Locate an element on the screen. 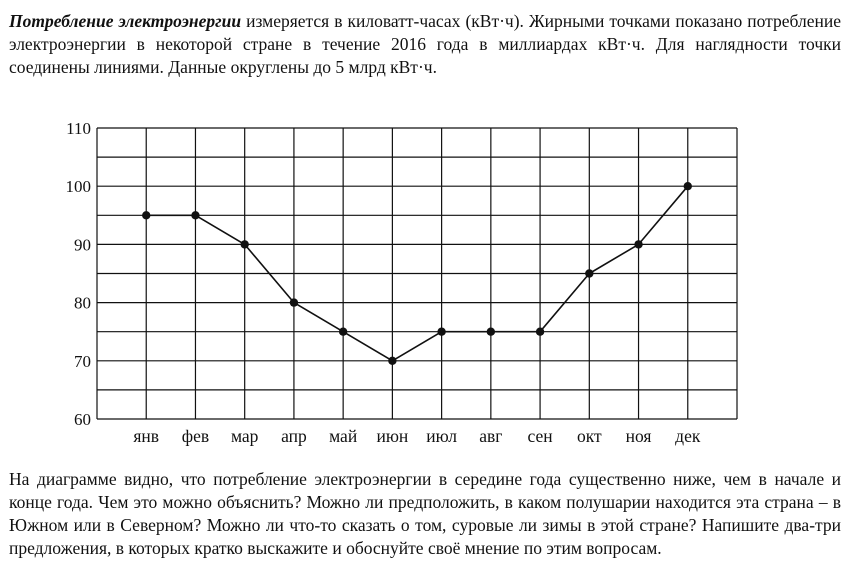 This screenshot has height=585, width=855. x-tick-label: фев is located at coordinates (195, 436).